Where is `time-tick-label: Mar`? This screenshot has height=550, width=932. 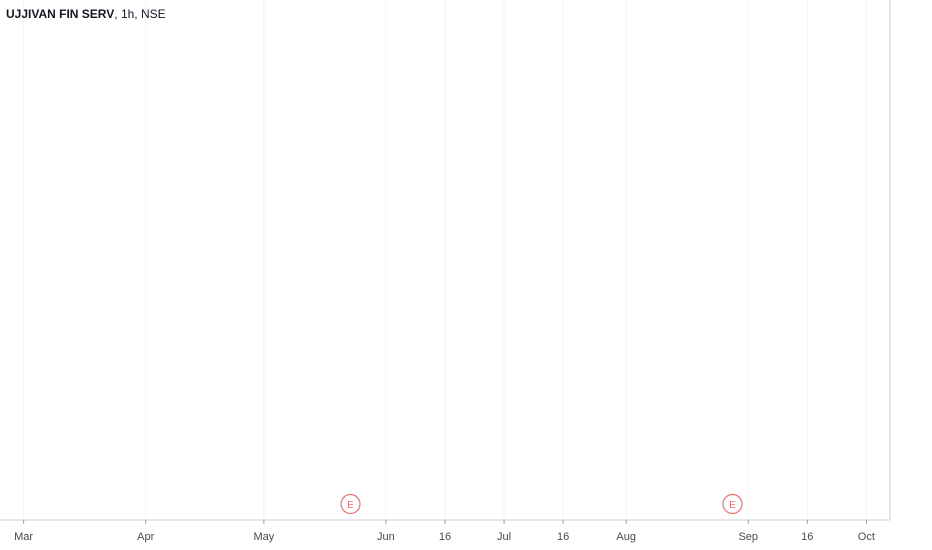
time-tick-label: Mar is located at coordinates (23, 537).